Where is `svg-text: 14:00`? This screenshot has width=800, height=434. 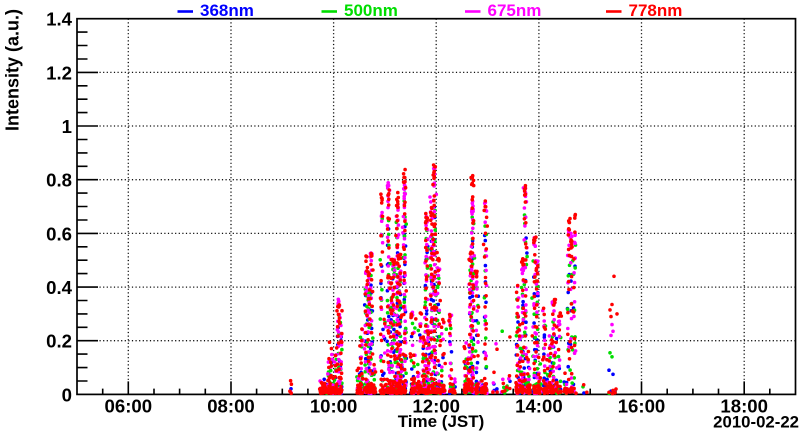 svg-text: 14:00 is located at coordinates (539, 405).